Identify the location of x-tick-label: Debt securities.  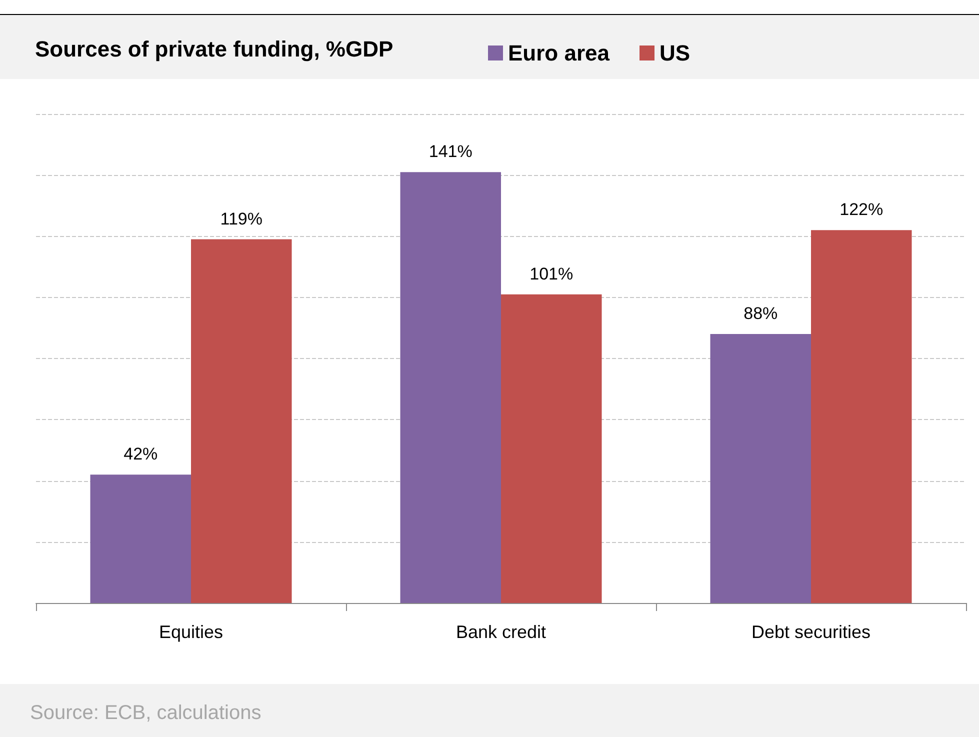
(811, 632).